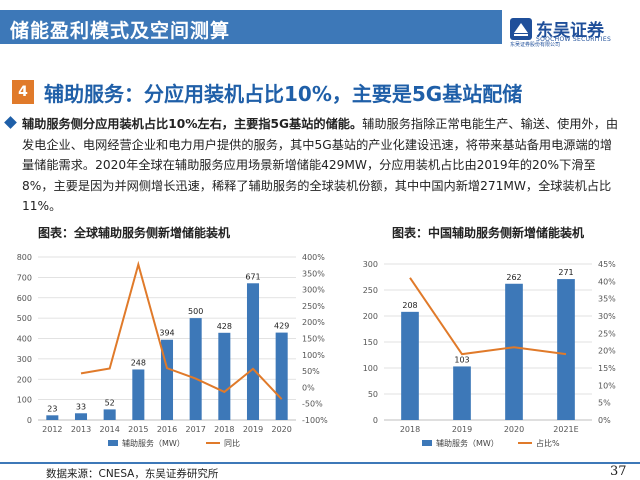  Describe the element at coordinates (181, 330) in the screenshot. I see `line-series-同比` at that location.